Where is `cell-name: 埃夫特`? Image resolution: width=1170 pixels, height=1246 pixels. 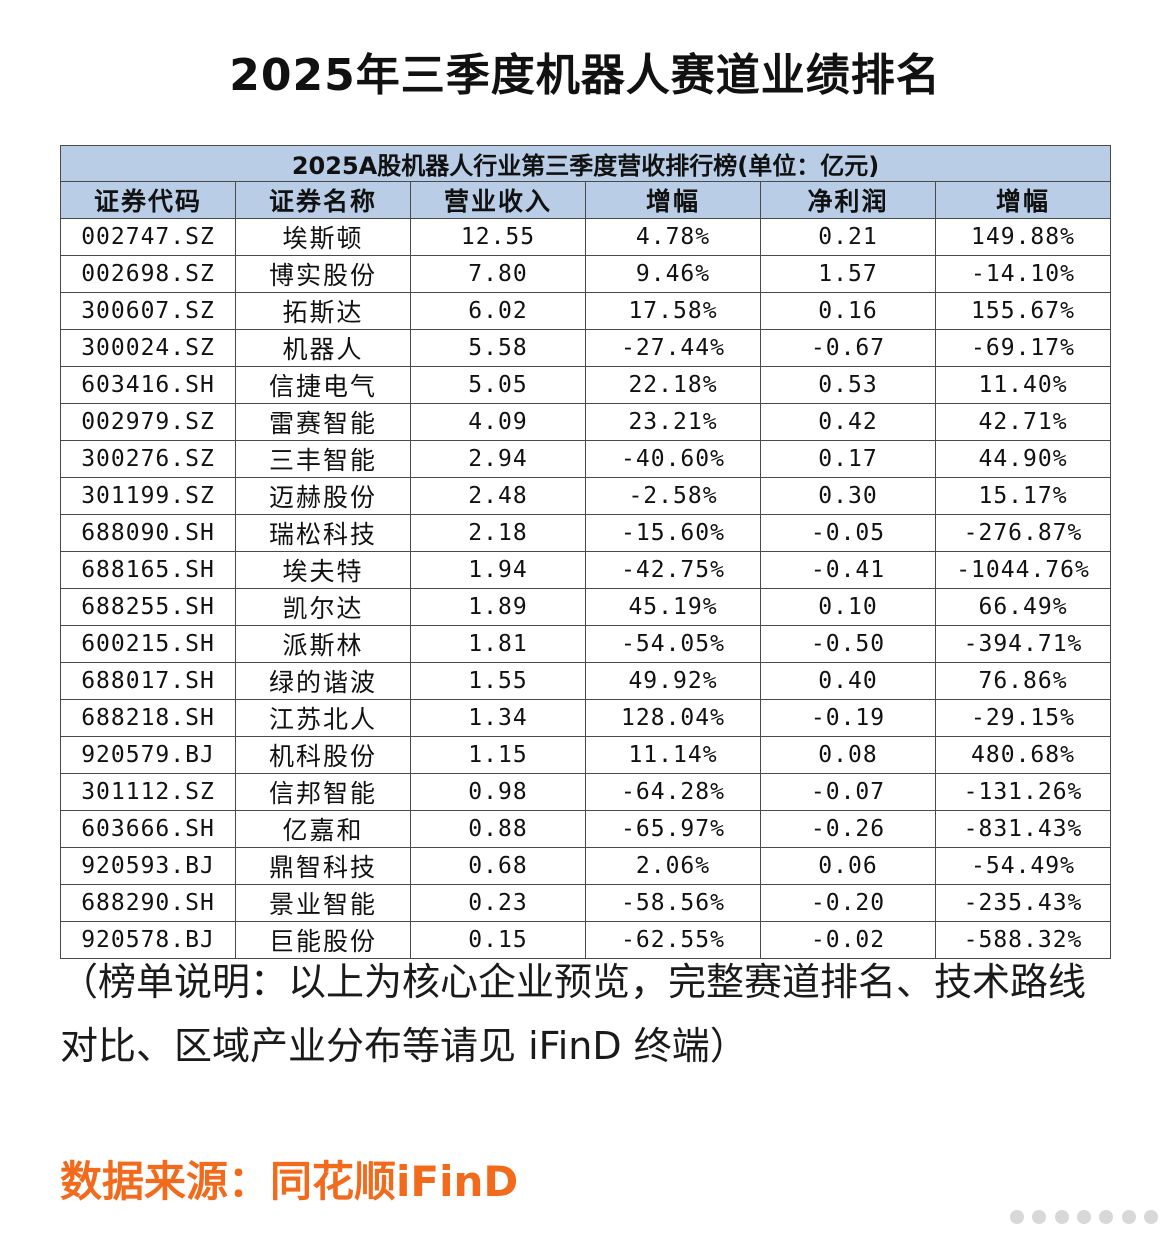
cell-name: 埃夫特 is located at coordinates (323, 570).